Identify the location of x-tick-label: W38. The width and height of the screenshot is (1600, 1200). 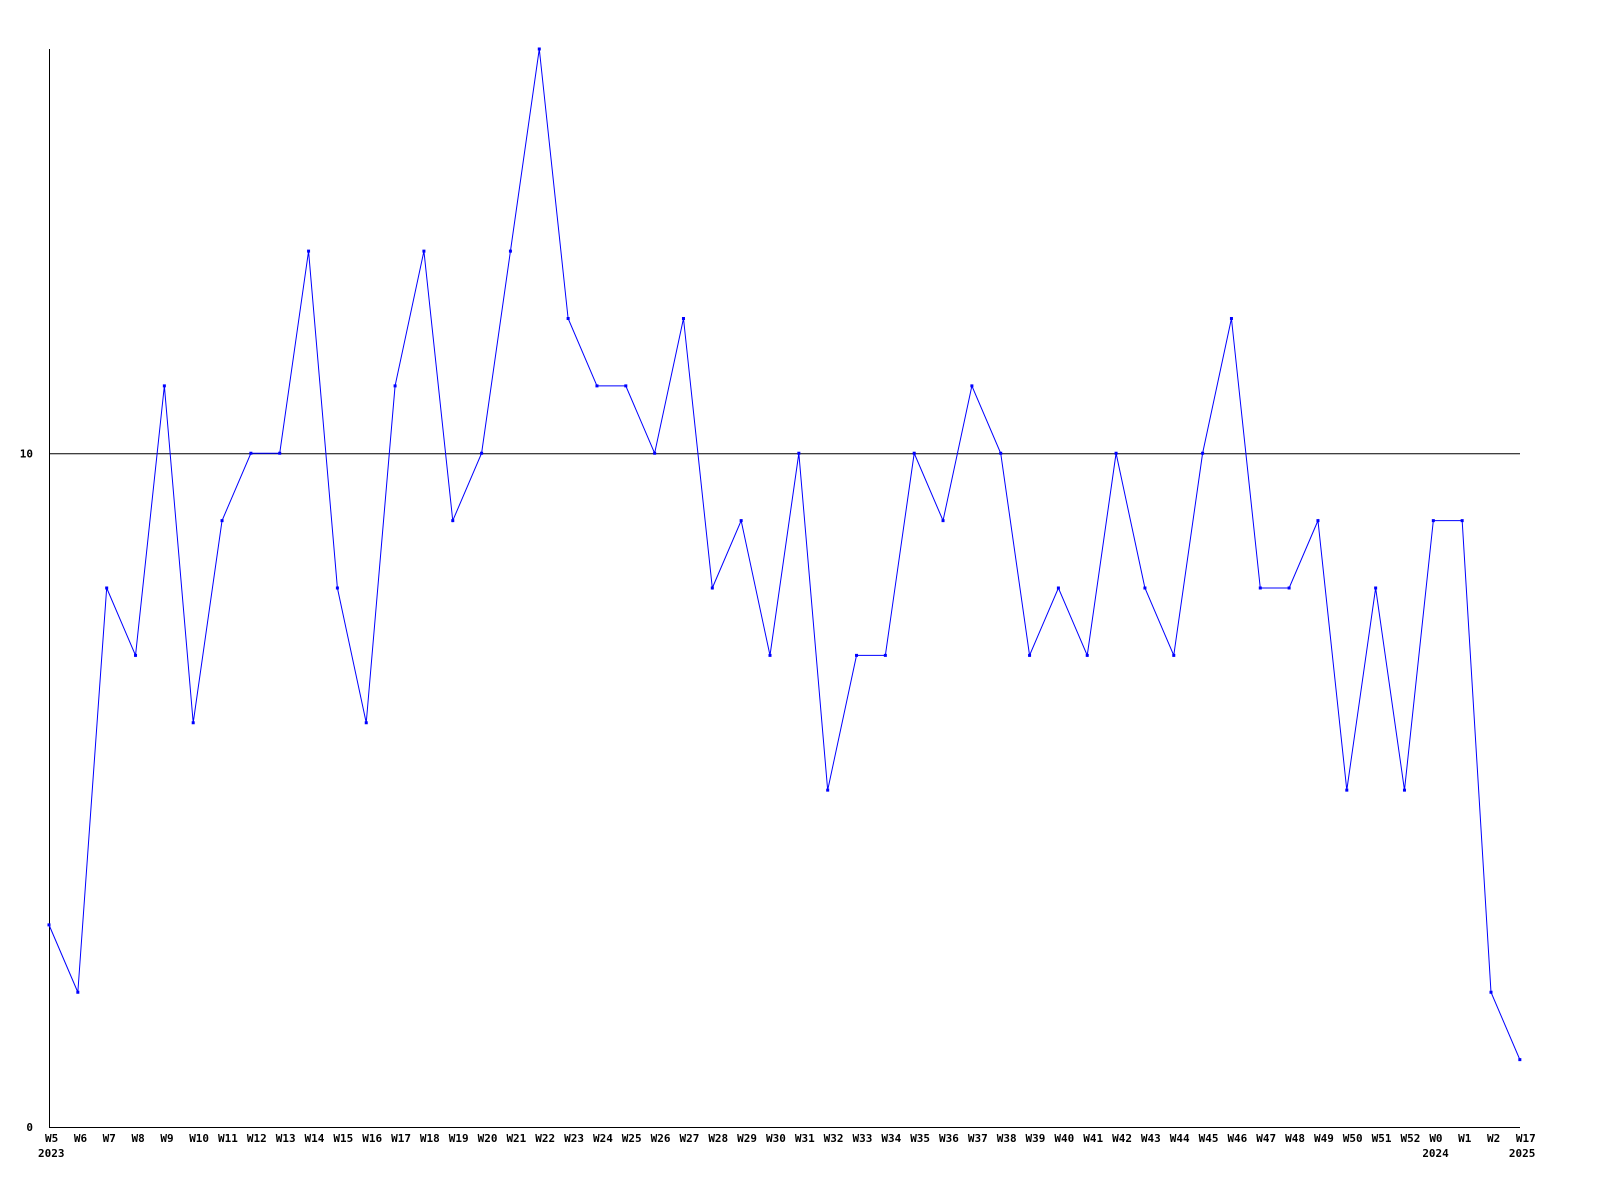
(1007, 1138).